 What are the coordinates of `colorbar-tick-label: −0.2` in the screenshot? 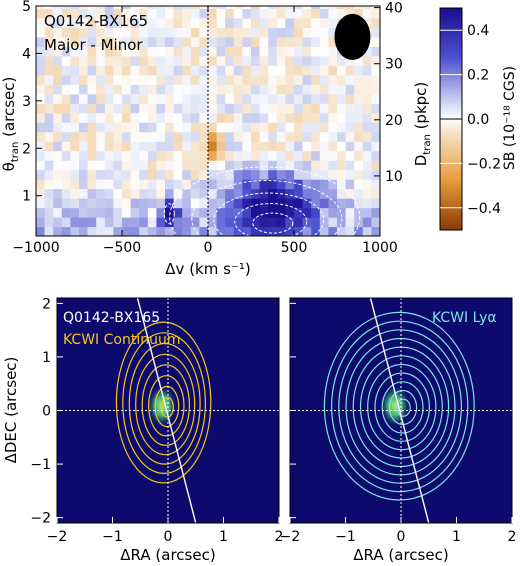 It's located at (484, 164).